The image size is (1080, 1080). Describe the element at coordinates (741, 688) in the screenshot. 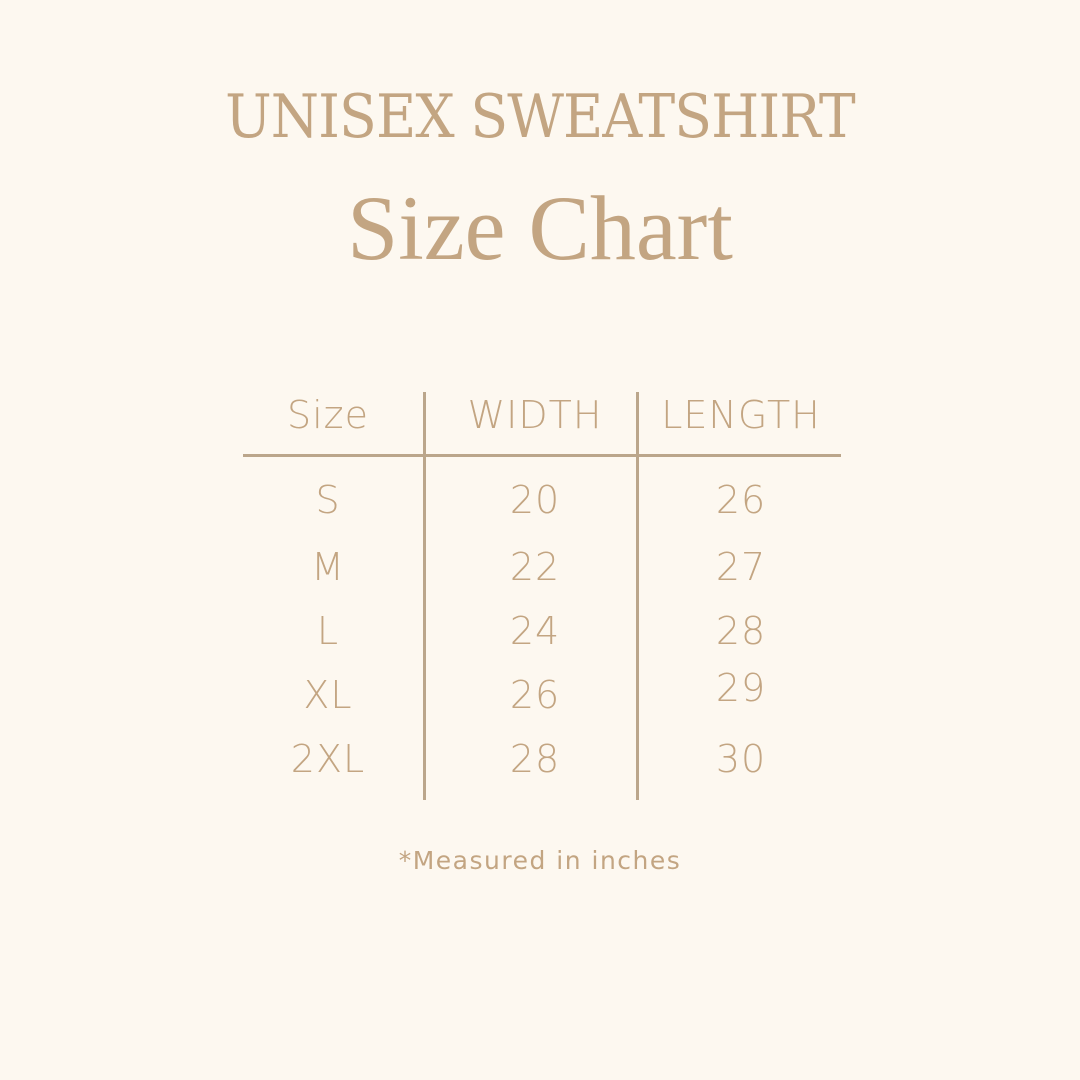

I see `length-cell: 29` at that location.